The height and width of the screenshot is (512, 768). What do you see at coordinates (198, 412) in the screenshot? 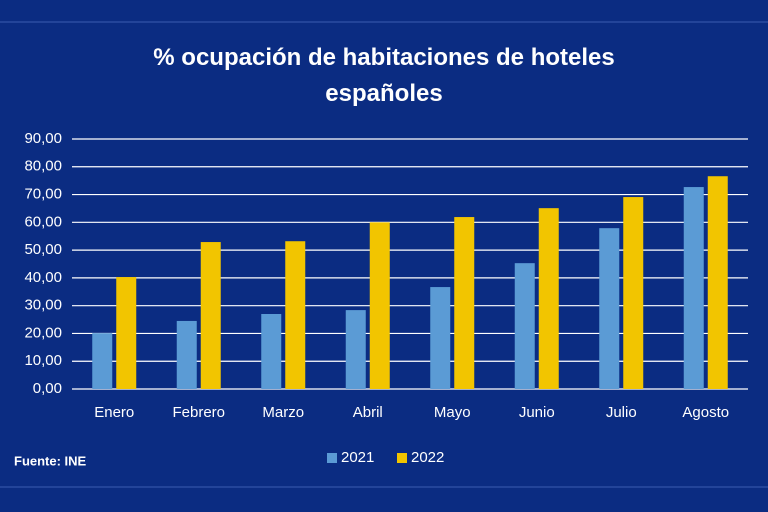
I see `x-tick-label: Febrero` at bounding box center [198, 412].